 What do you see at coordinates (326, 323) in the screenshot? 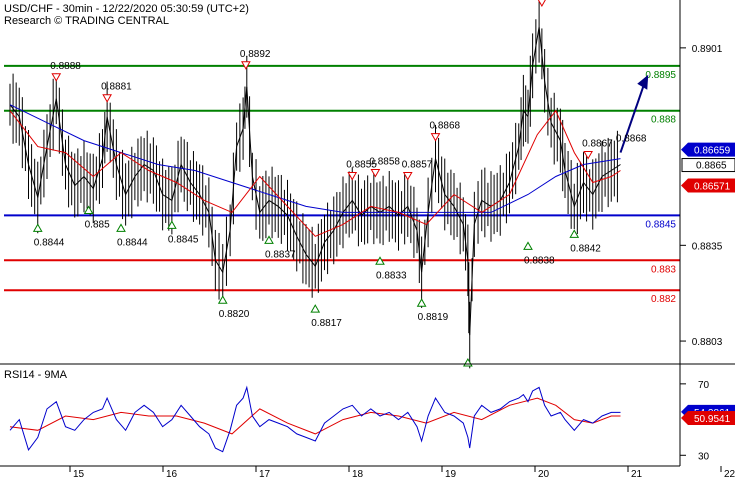
I see `marker-bottom-label: 0.8817` at bounding box center [326, 323].